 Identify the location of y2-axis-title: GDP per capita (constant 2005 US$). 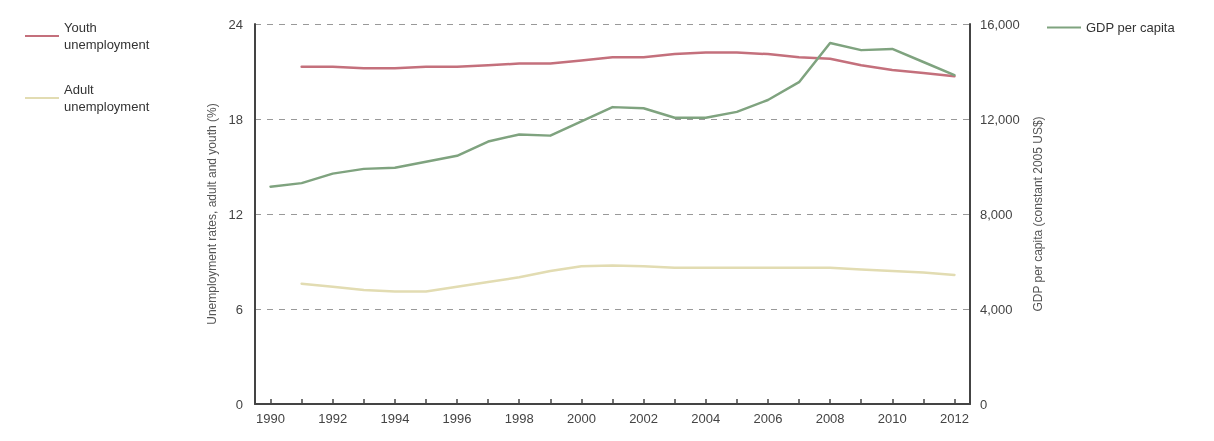
(1038, 214).